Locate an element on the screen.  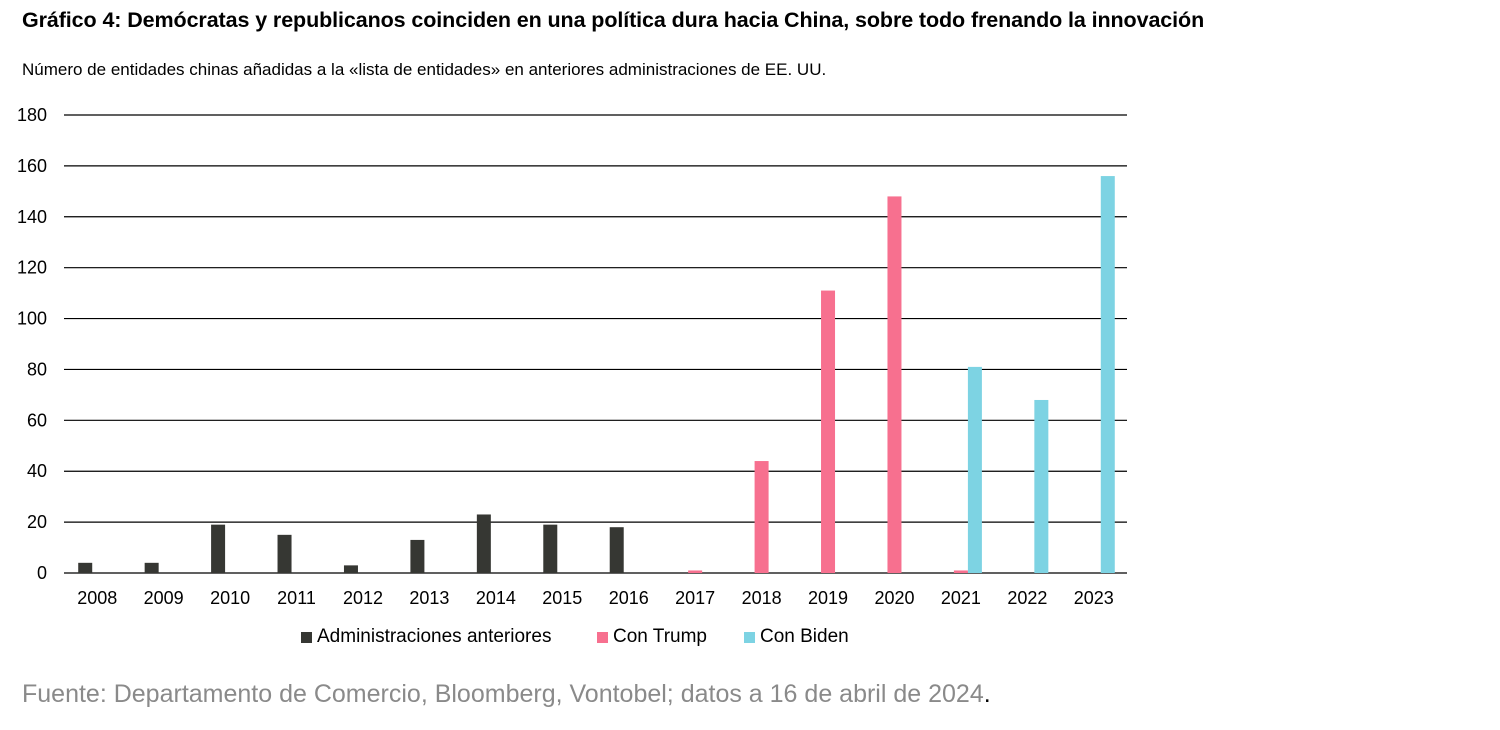
y-tick-label-0: 0 is located at coordinates (42, 573).